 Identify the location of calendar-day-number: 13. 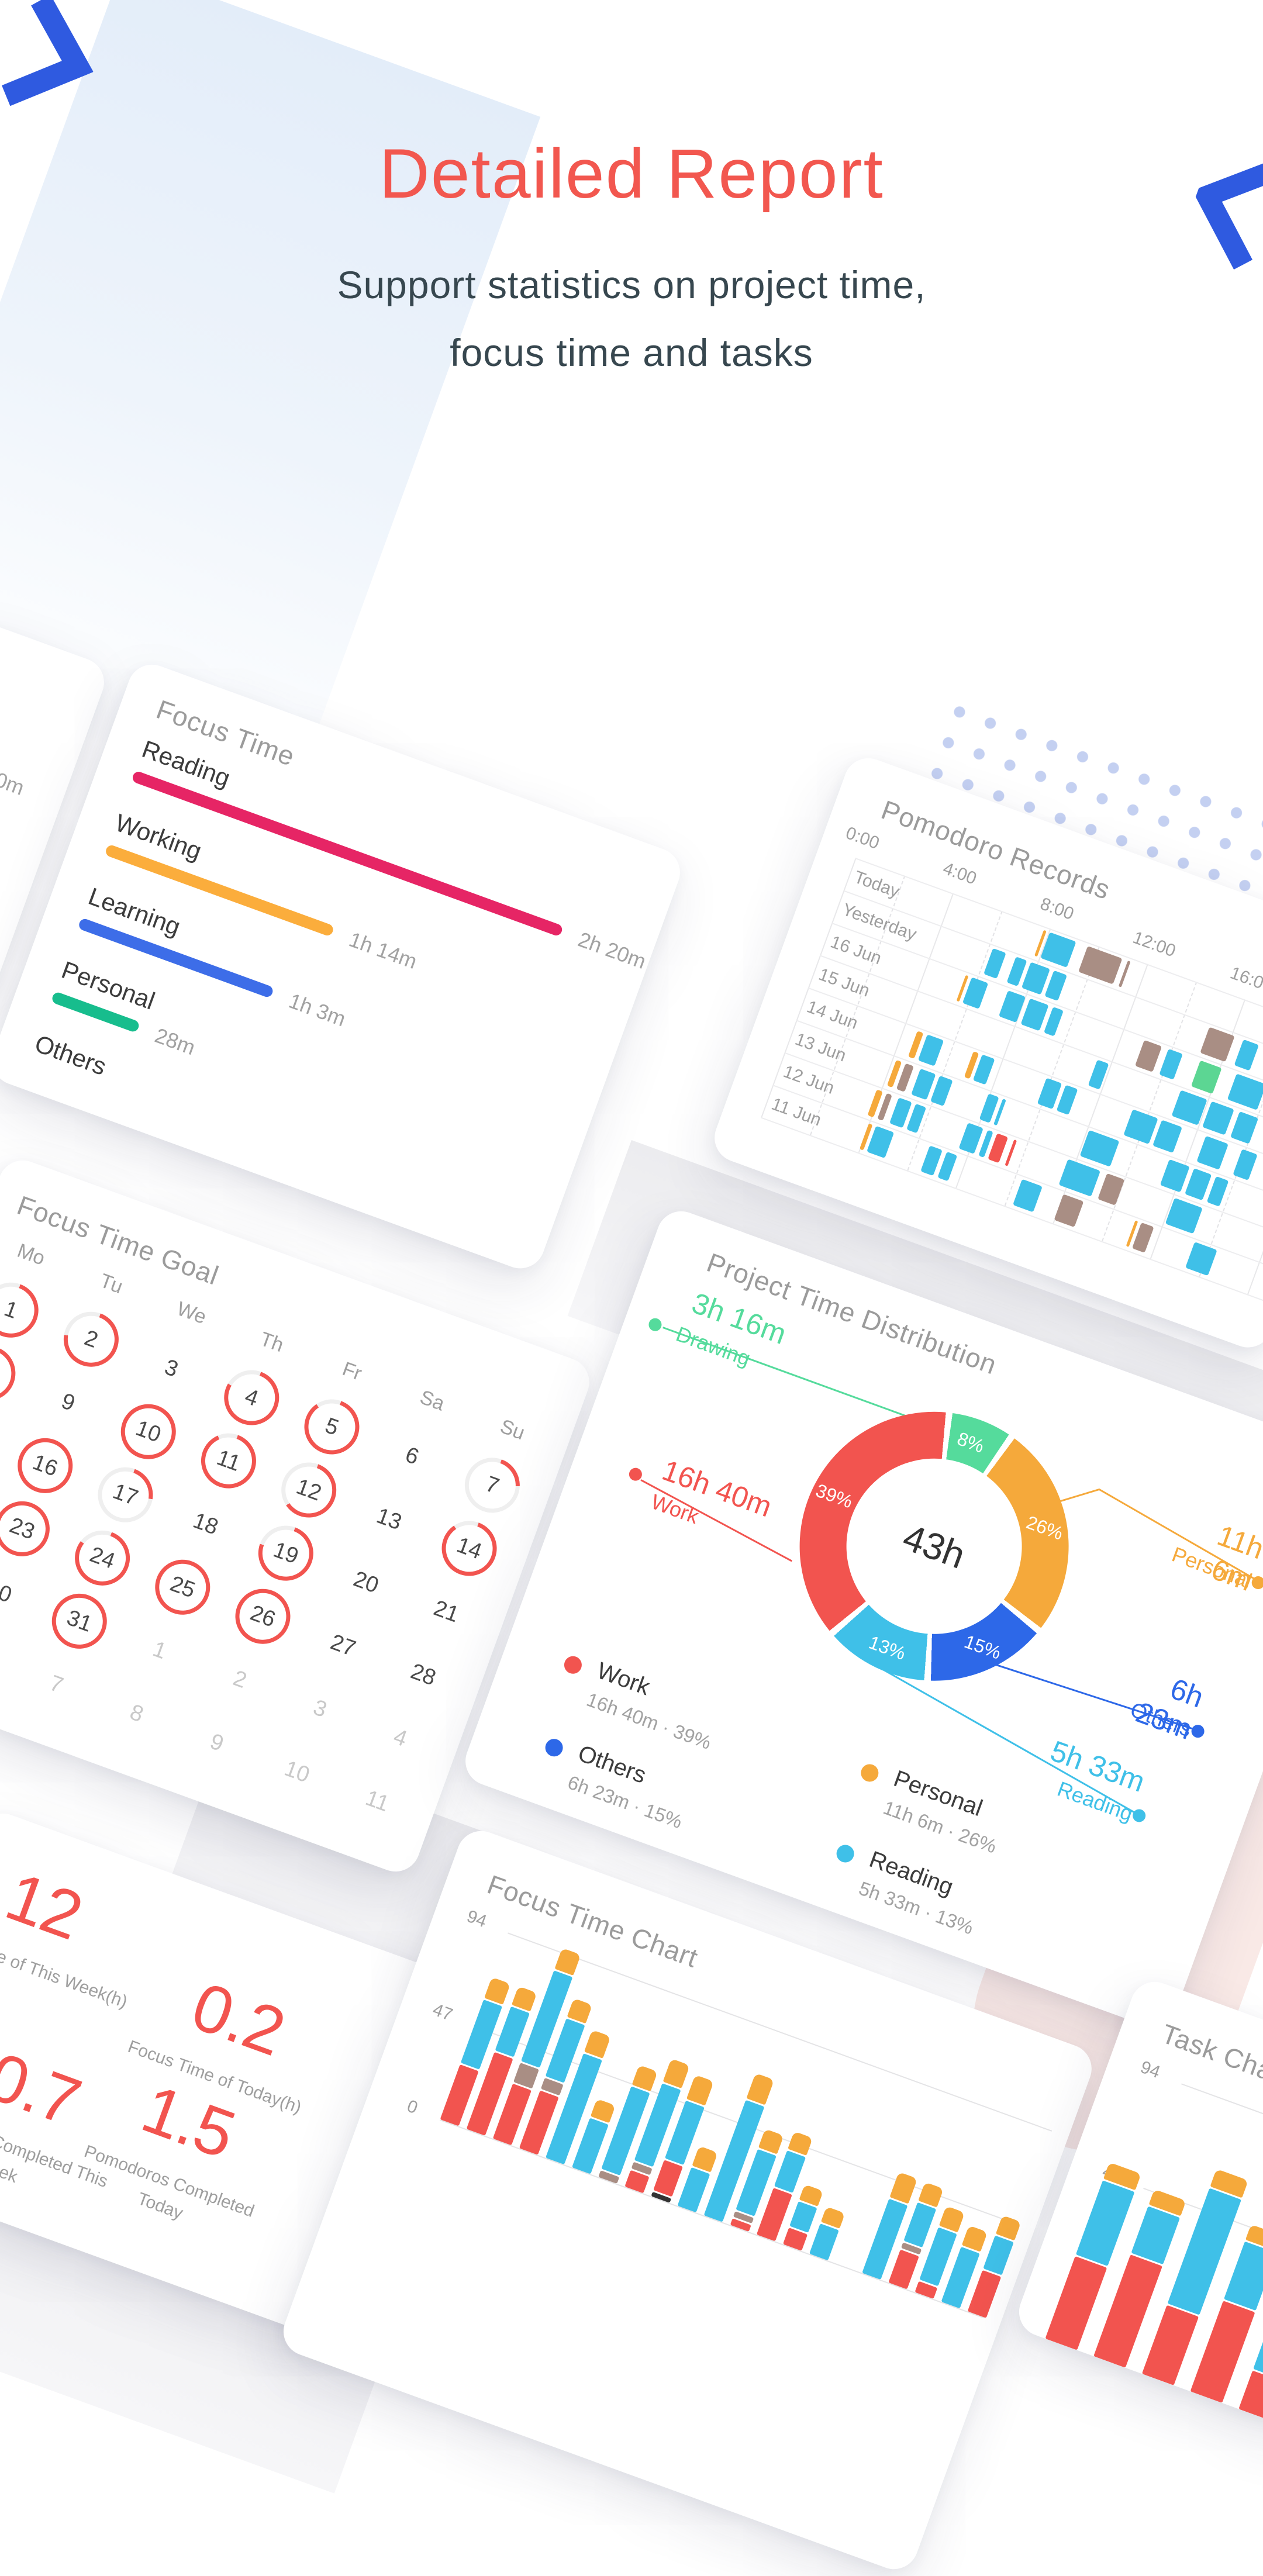
(389, 1519).